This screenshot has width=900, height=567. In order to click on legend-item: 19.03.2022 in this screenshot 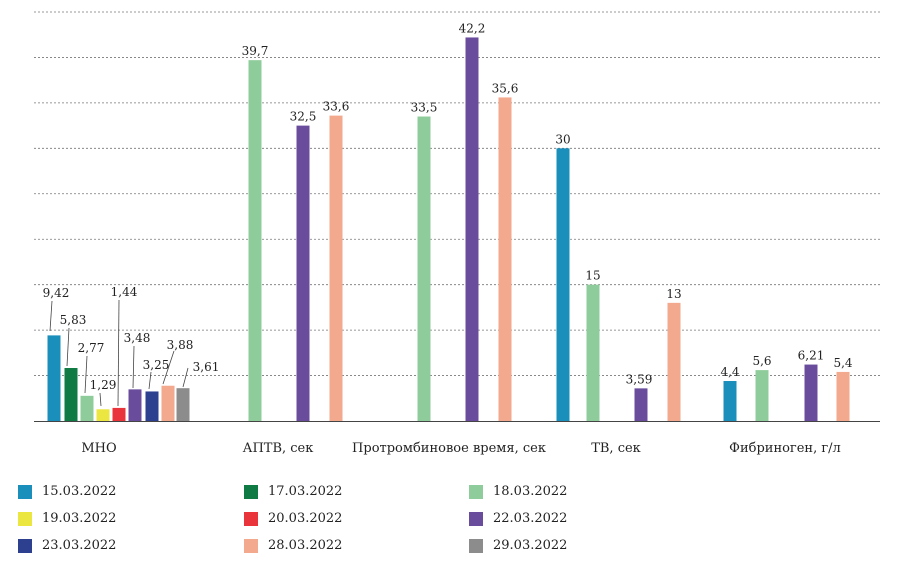, I will do `click(67, 518)`.